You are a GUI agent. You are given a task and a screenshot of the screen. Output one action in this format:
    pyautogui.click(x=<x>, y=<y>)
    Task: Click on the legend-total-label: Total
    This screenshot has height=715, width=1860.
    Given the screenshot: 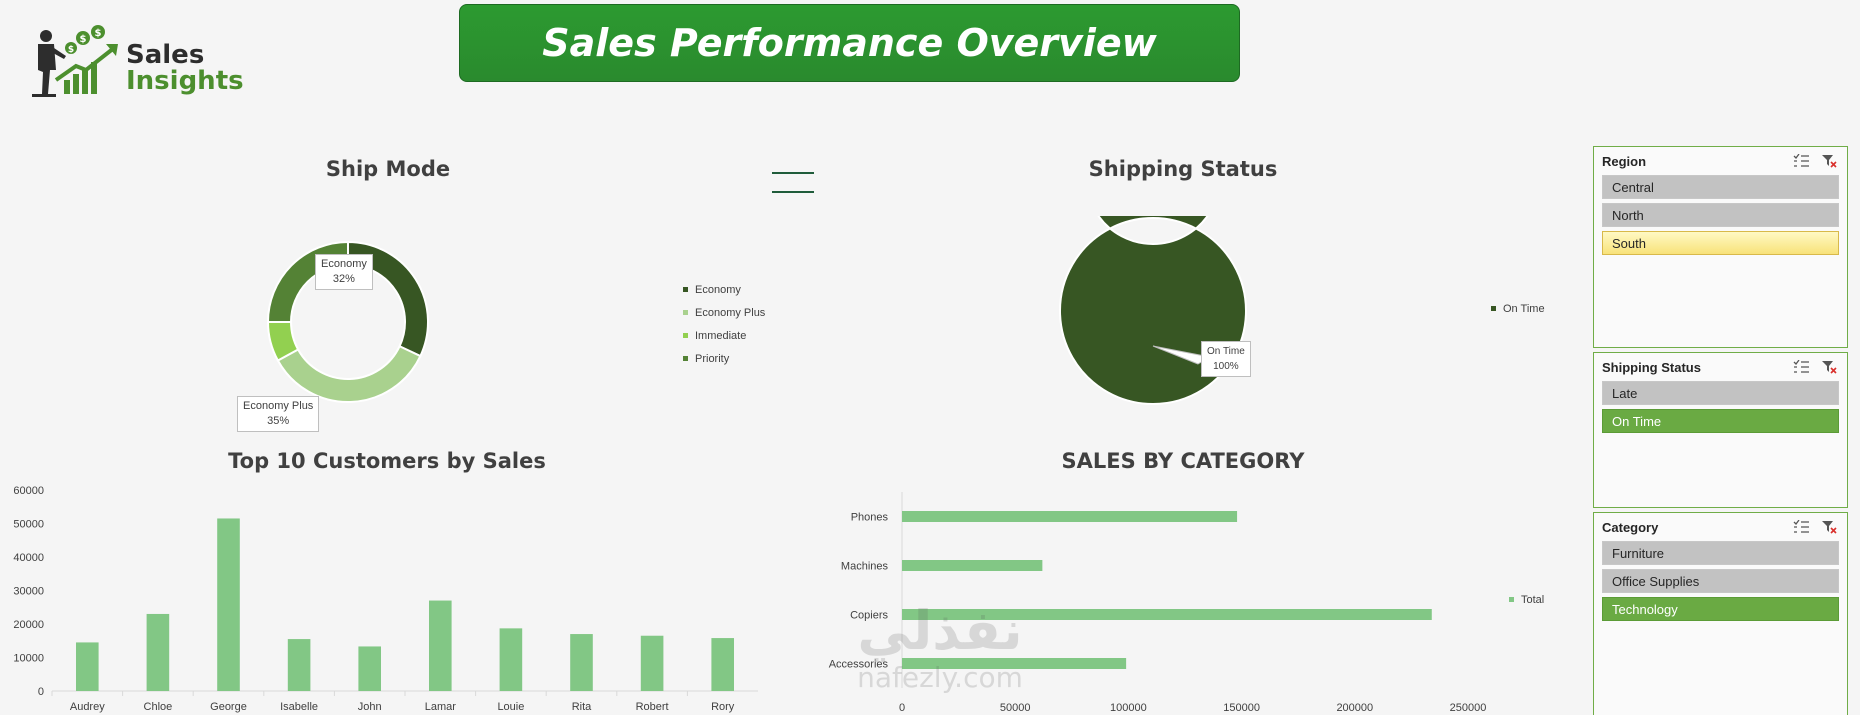 What is the action you would take?
    pyautogui.click(x=1533, y=599)
    